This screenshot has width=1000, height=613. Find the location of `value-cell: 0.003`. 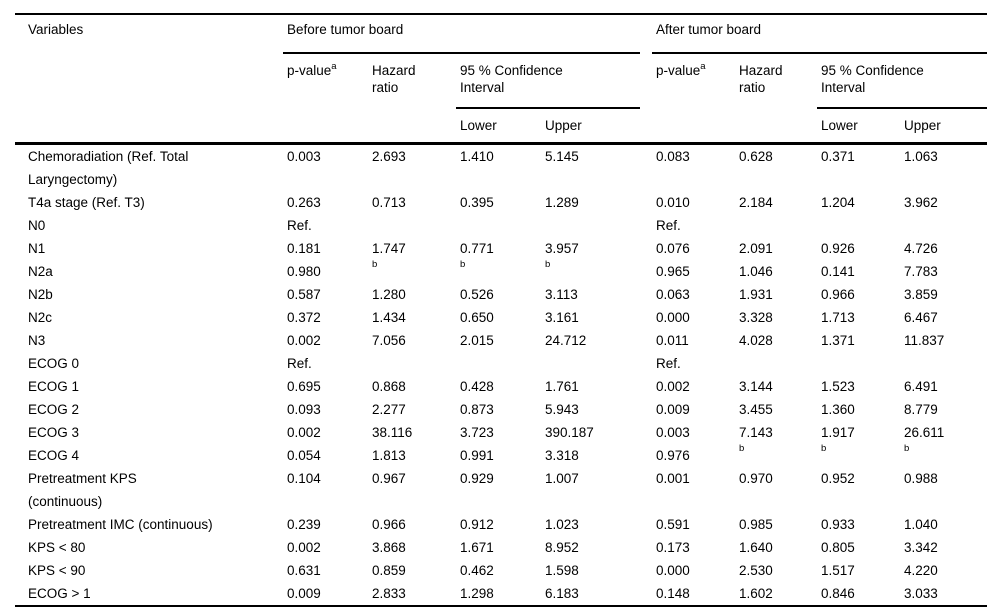

value-cell: 0.003 is located at coordinates (325, 166).